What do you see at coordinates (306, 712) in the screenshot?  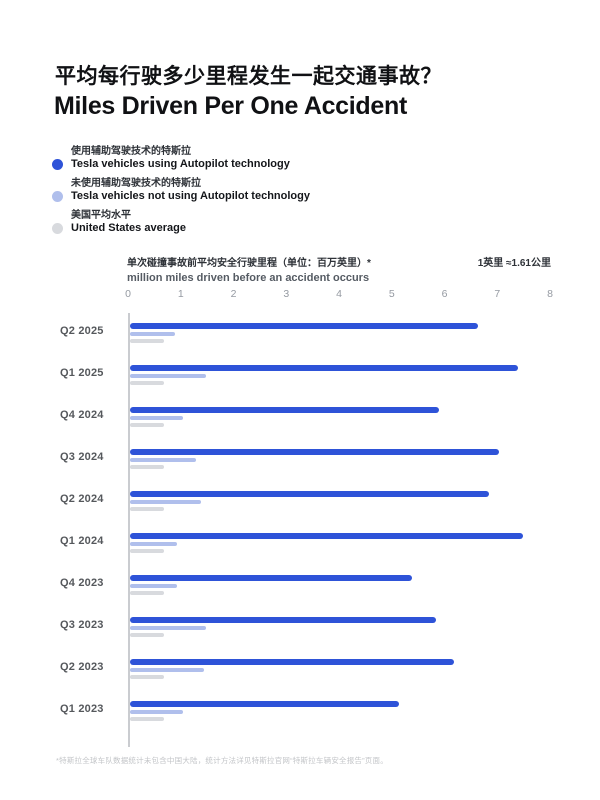 I see `chart-row: Q1 2023` at bounding box center [306, 712].